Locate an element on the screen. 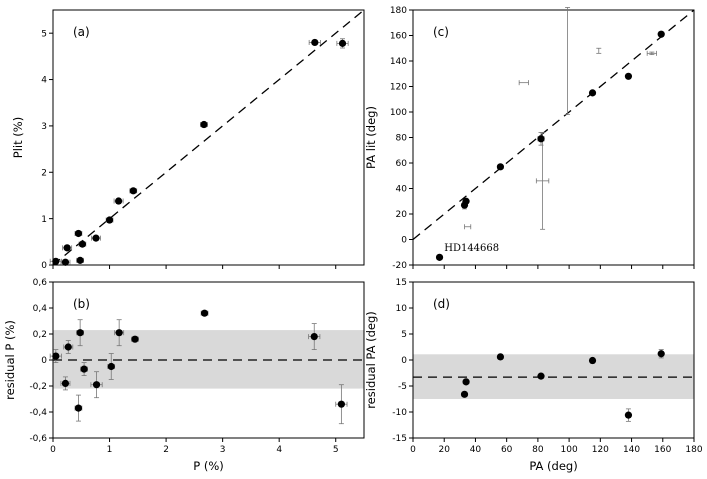 This screenshot has width=707, height=479. y-tick-label: 120 is located at coordinates (398, 88).